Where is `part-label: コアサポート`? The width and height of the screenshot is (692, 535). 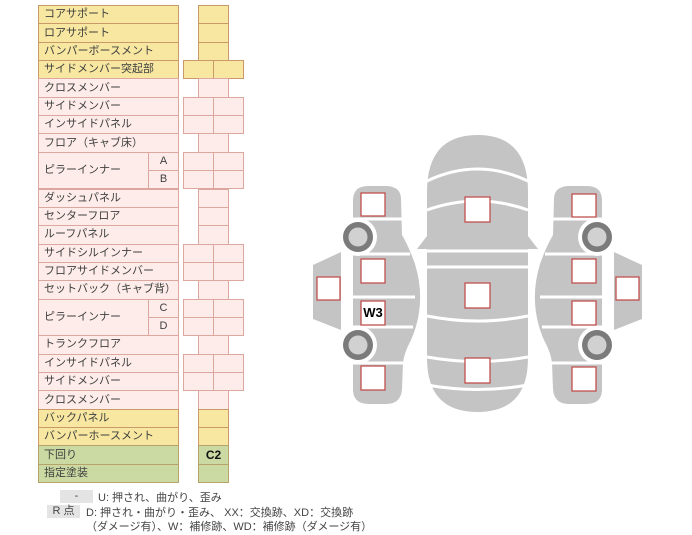 part-label: コアサポート is located at coordinates (108, 15).